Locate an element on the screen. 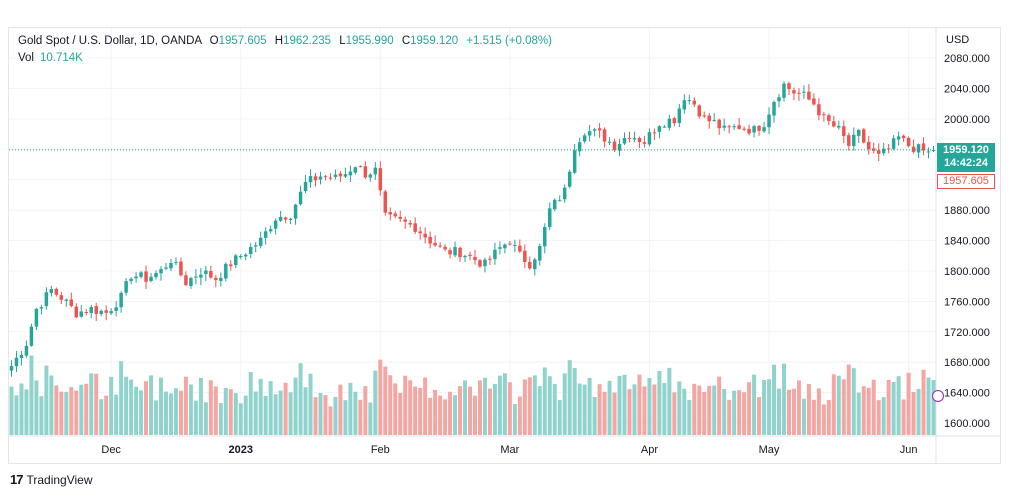  x-tick-label: Apr is located at coordinates (649, 450).